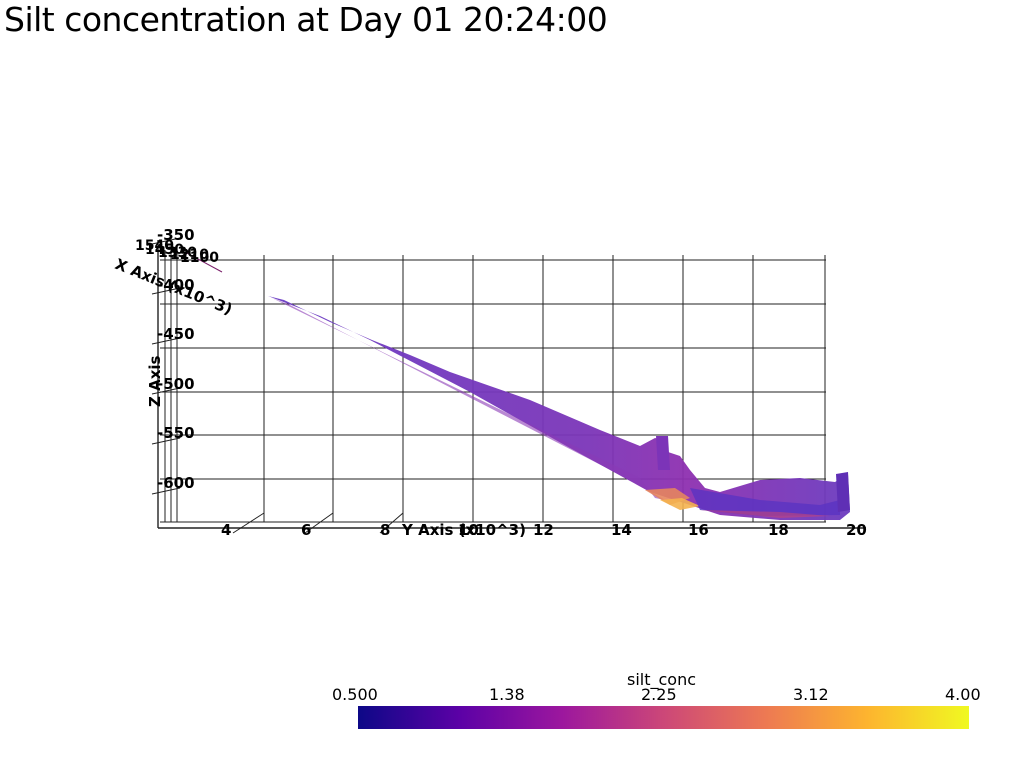 Image resolution: width=1024 pixels, height=768 pixels. Describe the element at coordinates (662, 679) in the screenshot. I see `colorbar-title: silt_conc` at that location.